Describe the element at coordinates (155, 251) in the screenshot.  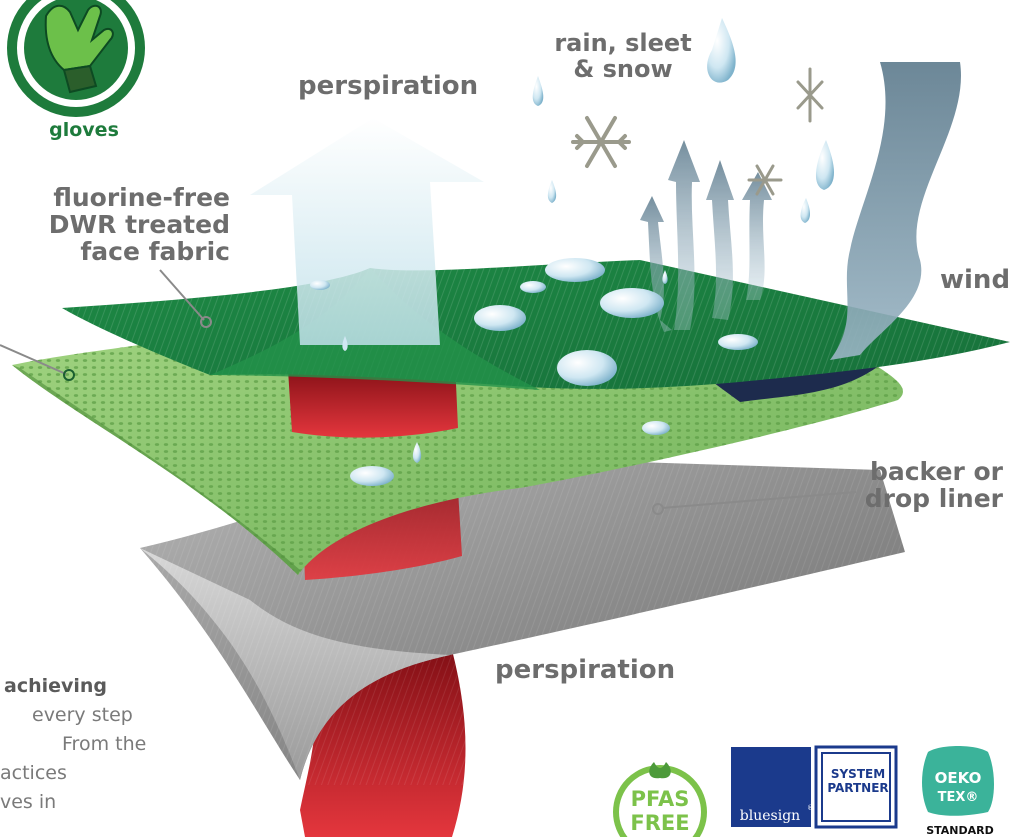
I see `dwr-label-line: face fabric` at that location.